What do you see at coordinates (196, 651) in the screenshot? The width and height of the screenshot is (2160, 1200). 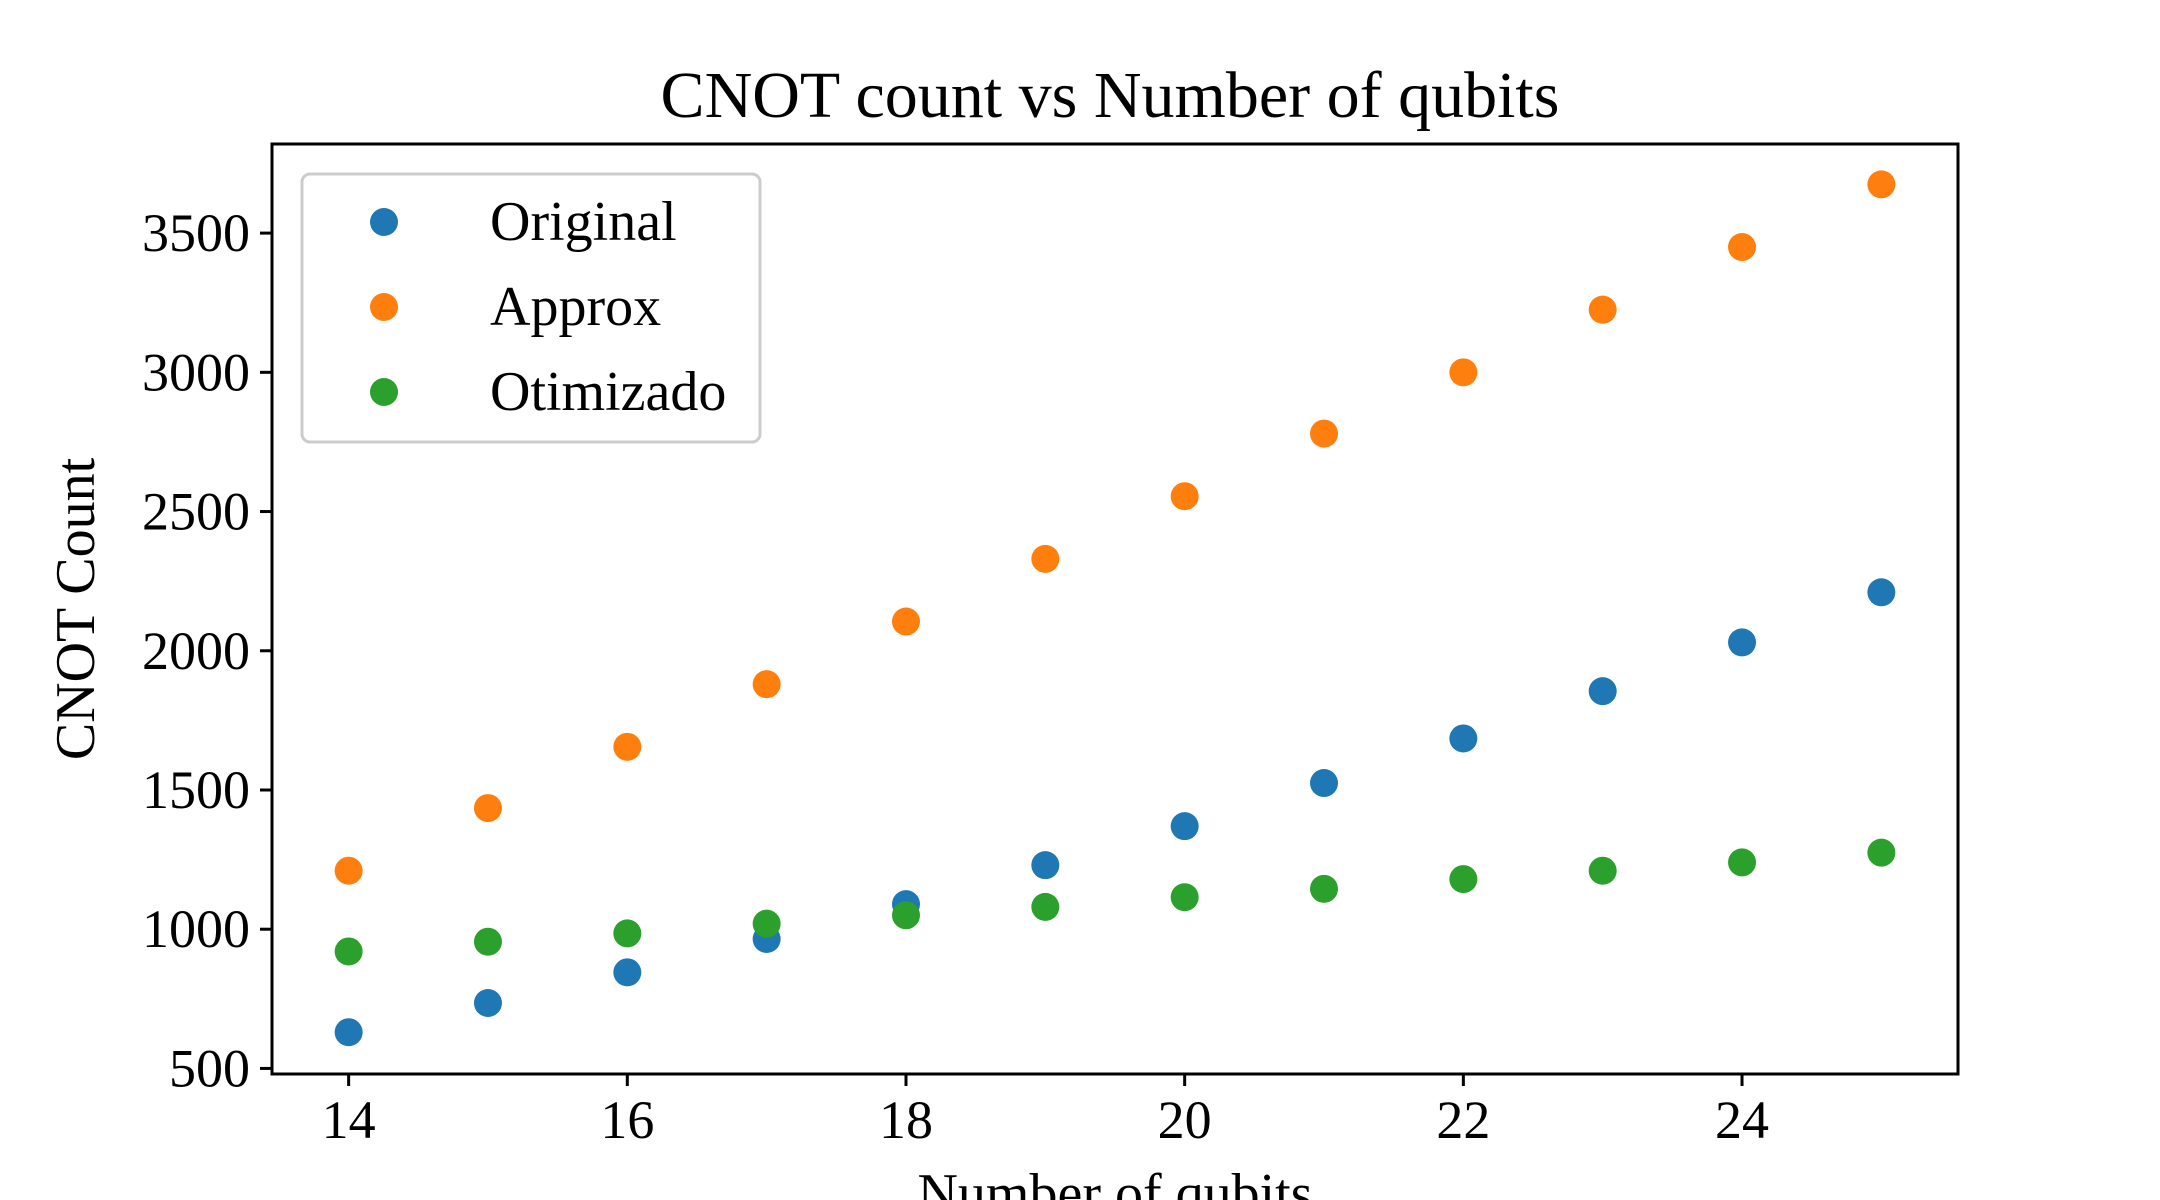 I see `y-tick-label: 2000` at bounding box center [196, 651].